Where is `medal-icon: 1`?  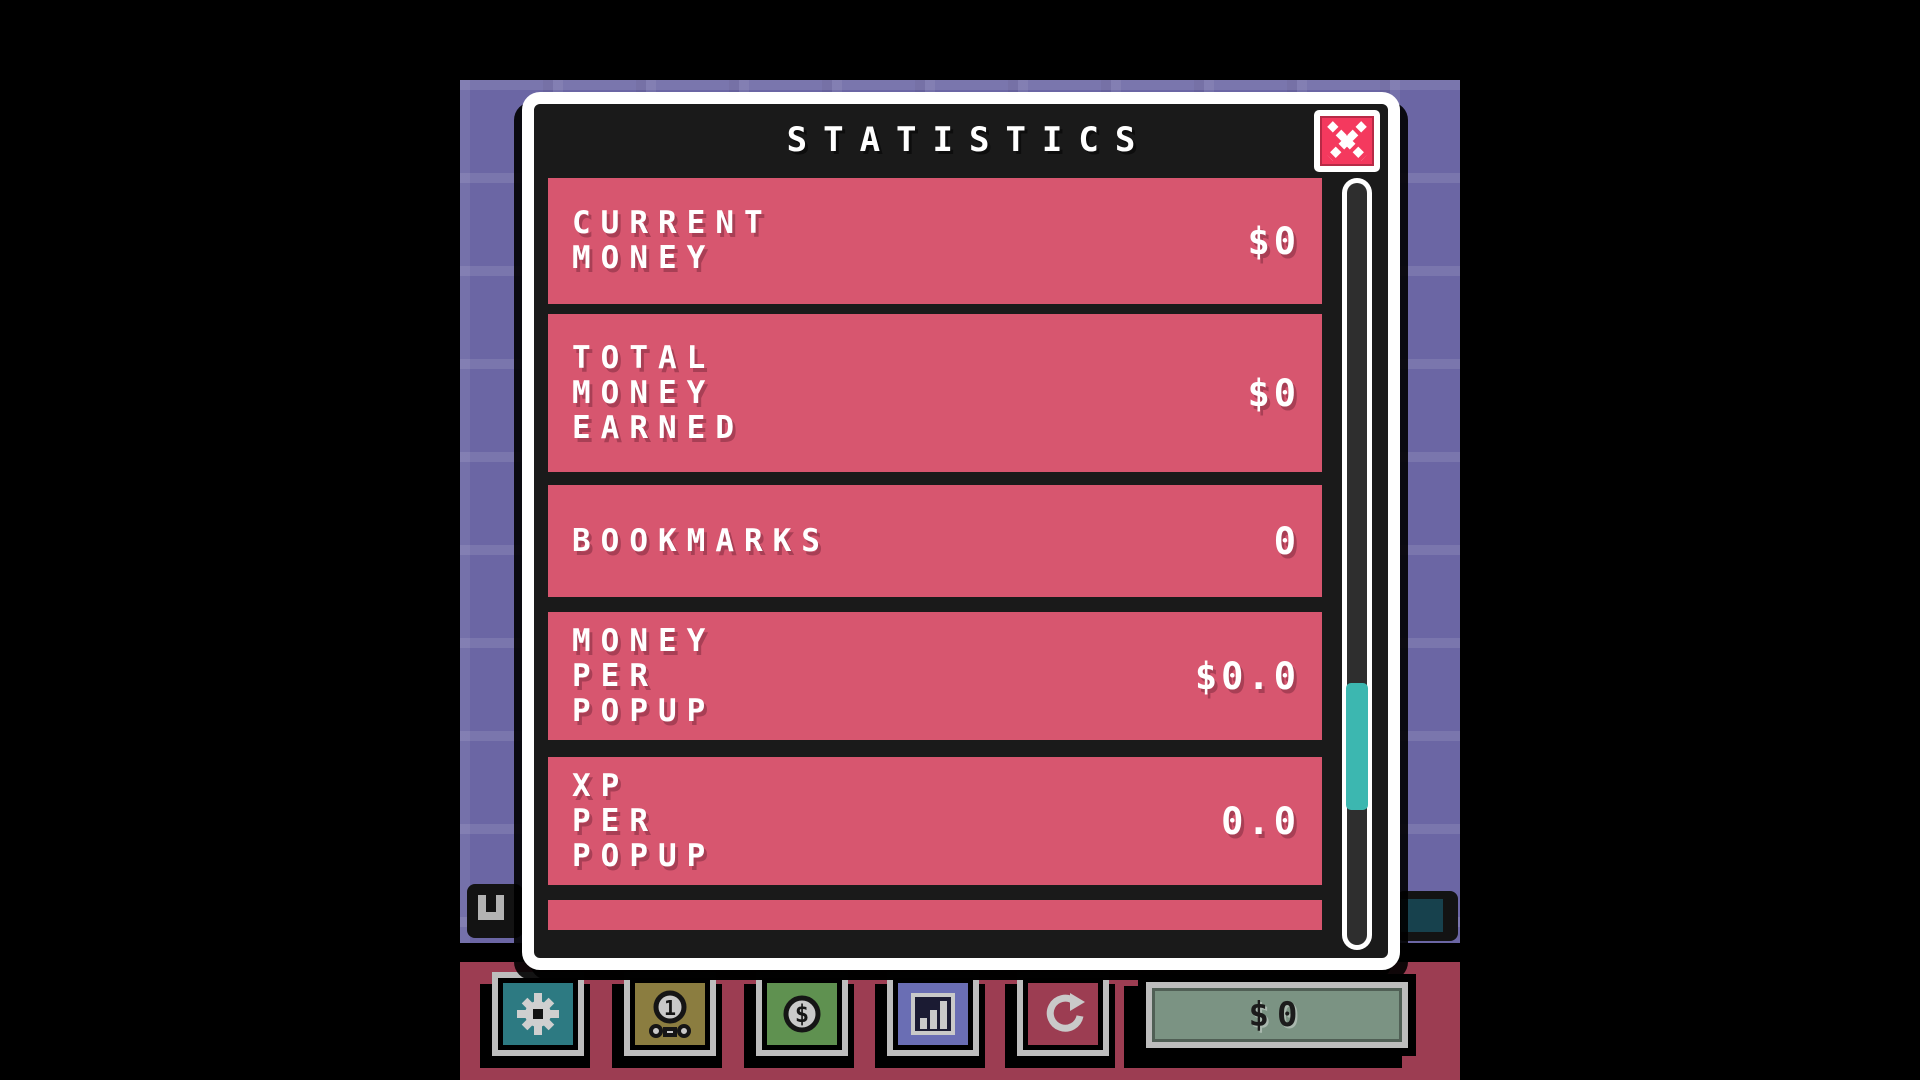
medal-icon: 1 is located at coordinates (670, 1014).